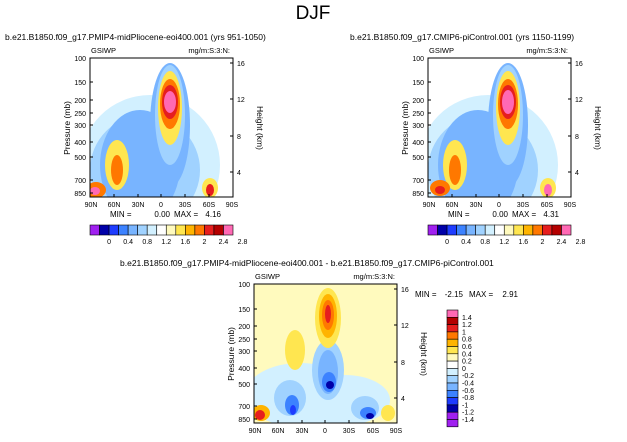  I want to click on colorbar-panel-1: 0 0.4 0.8 1.2 1.6 2 2.4 2.8, so click(168, 235).